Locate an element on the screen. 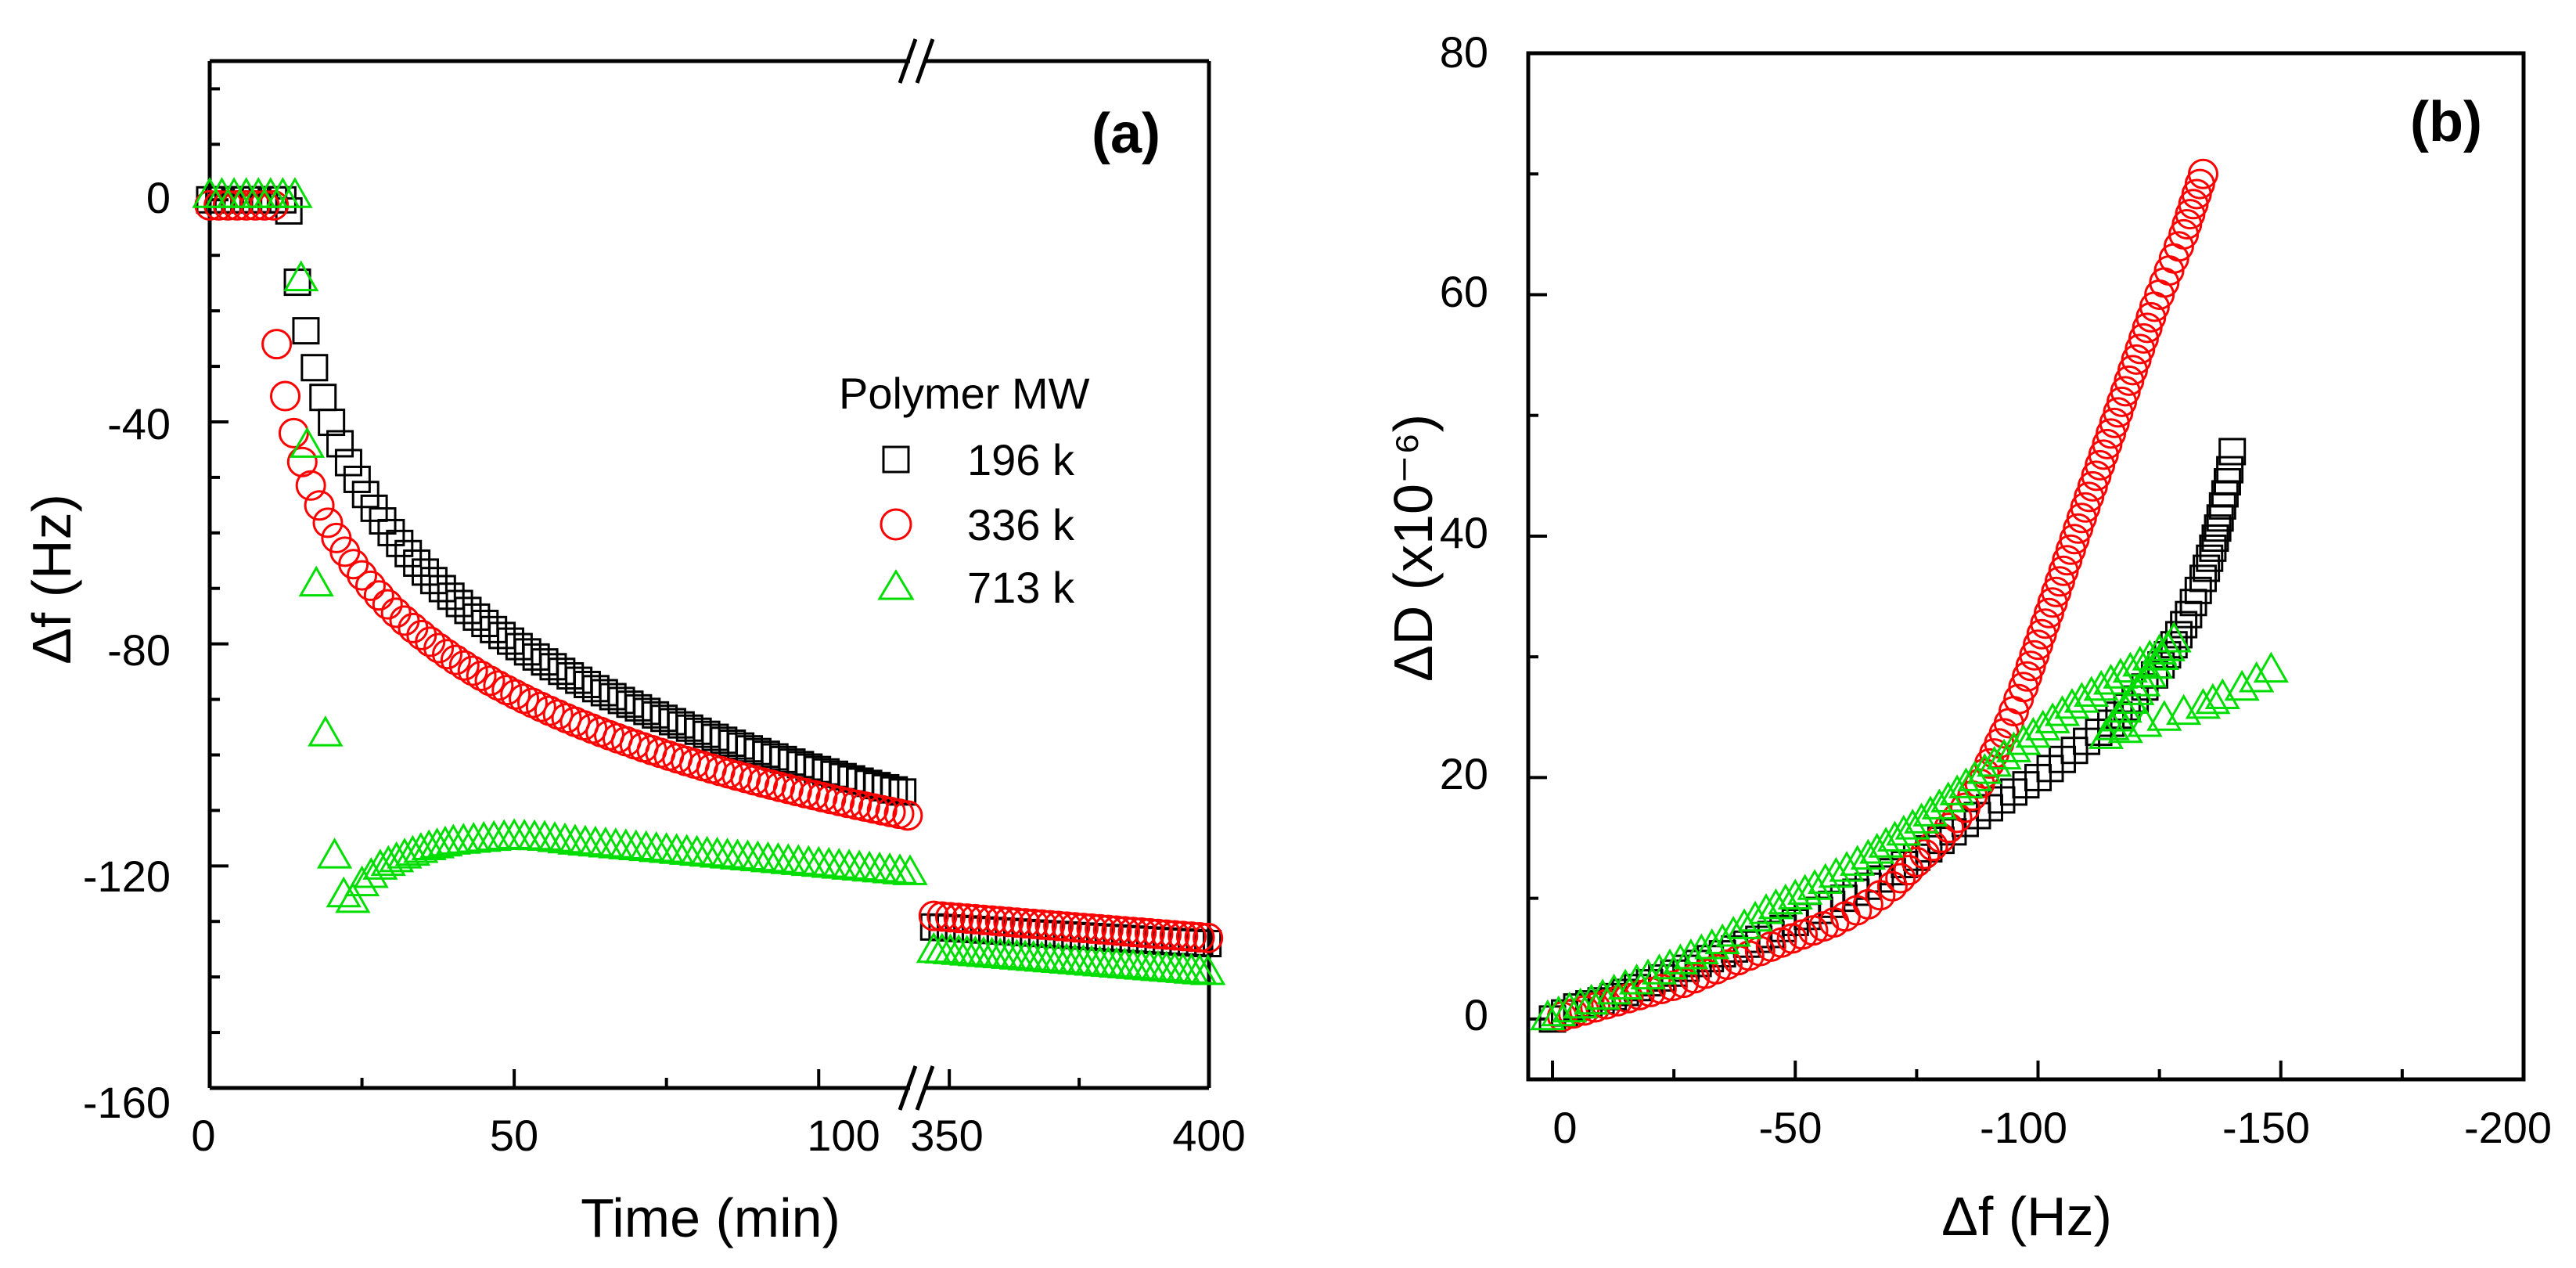 Image resolution: width=2576 pixels, height=1268 pixels. panel-b-x-tick-label: -50 is located at coordinates (1791, 1127).